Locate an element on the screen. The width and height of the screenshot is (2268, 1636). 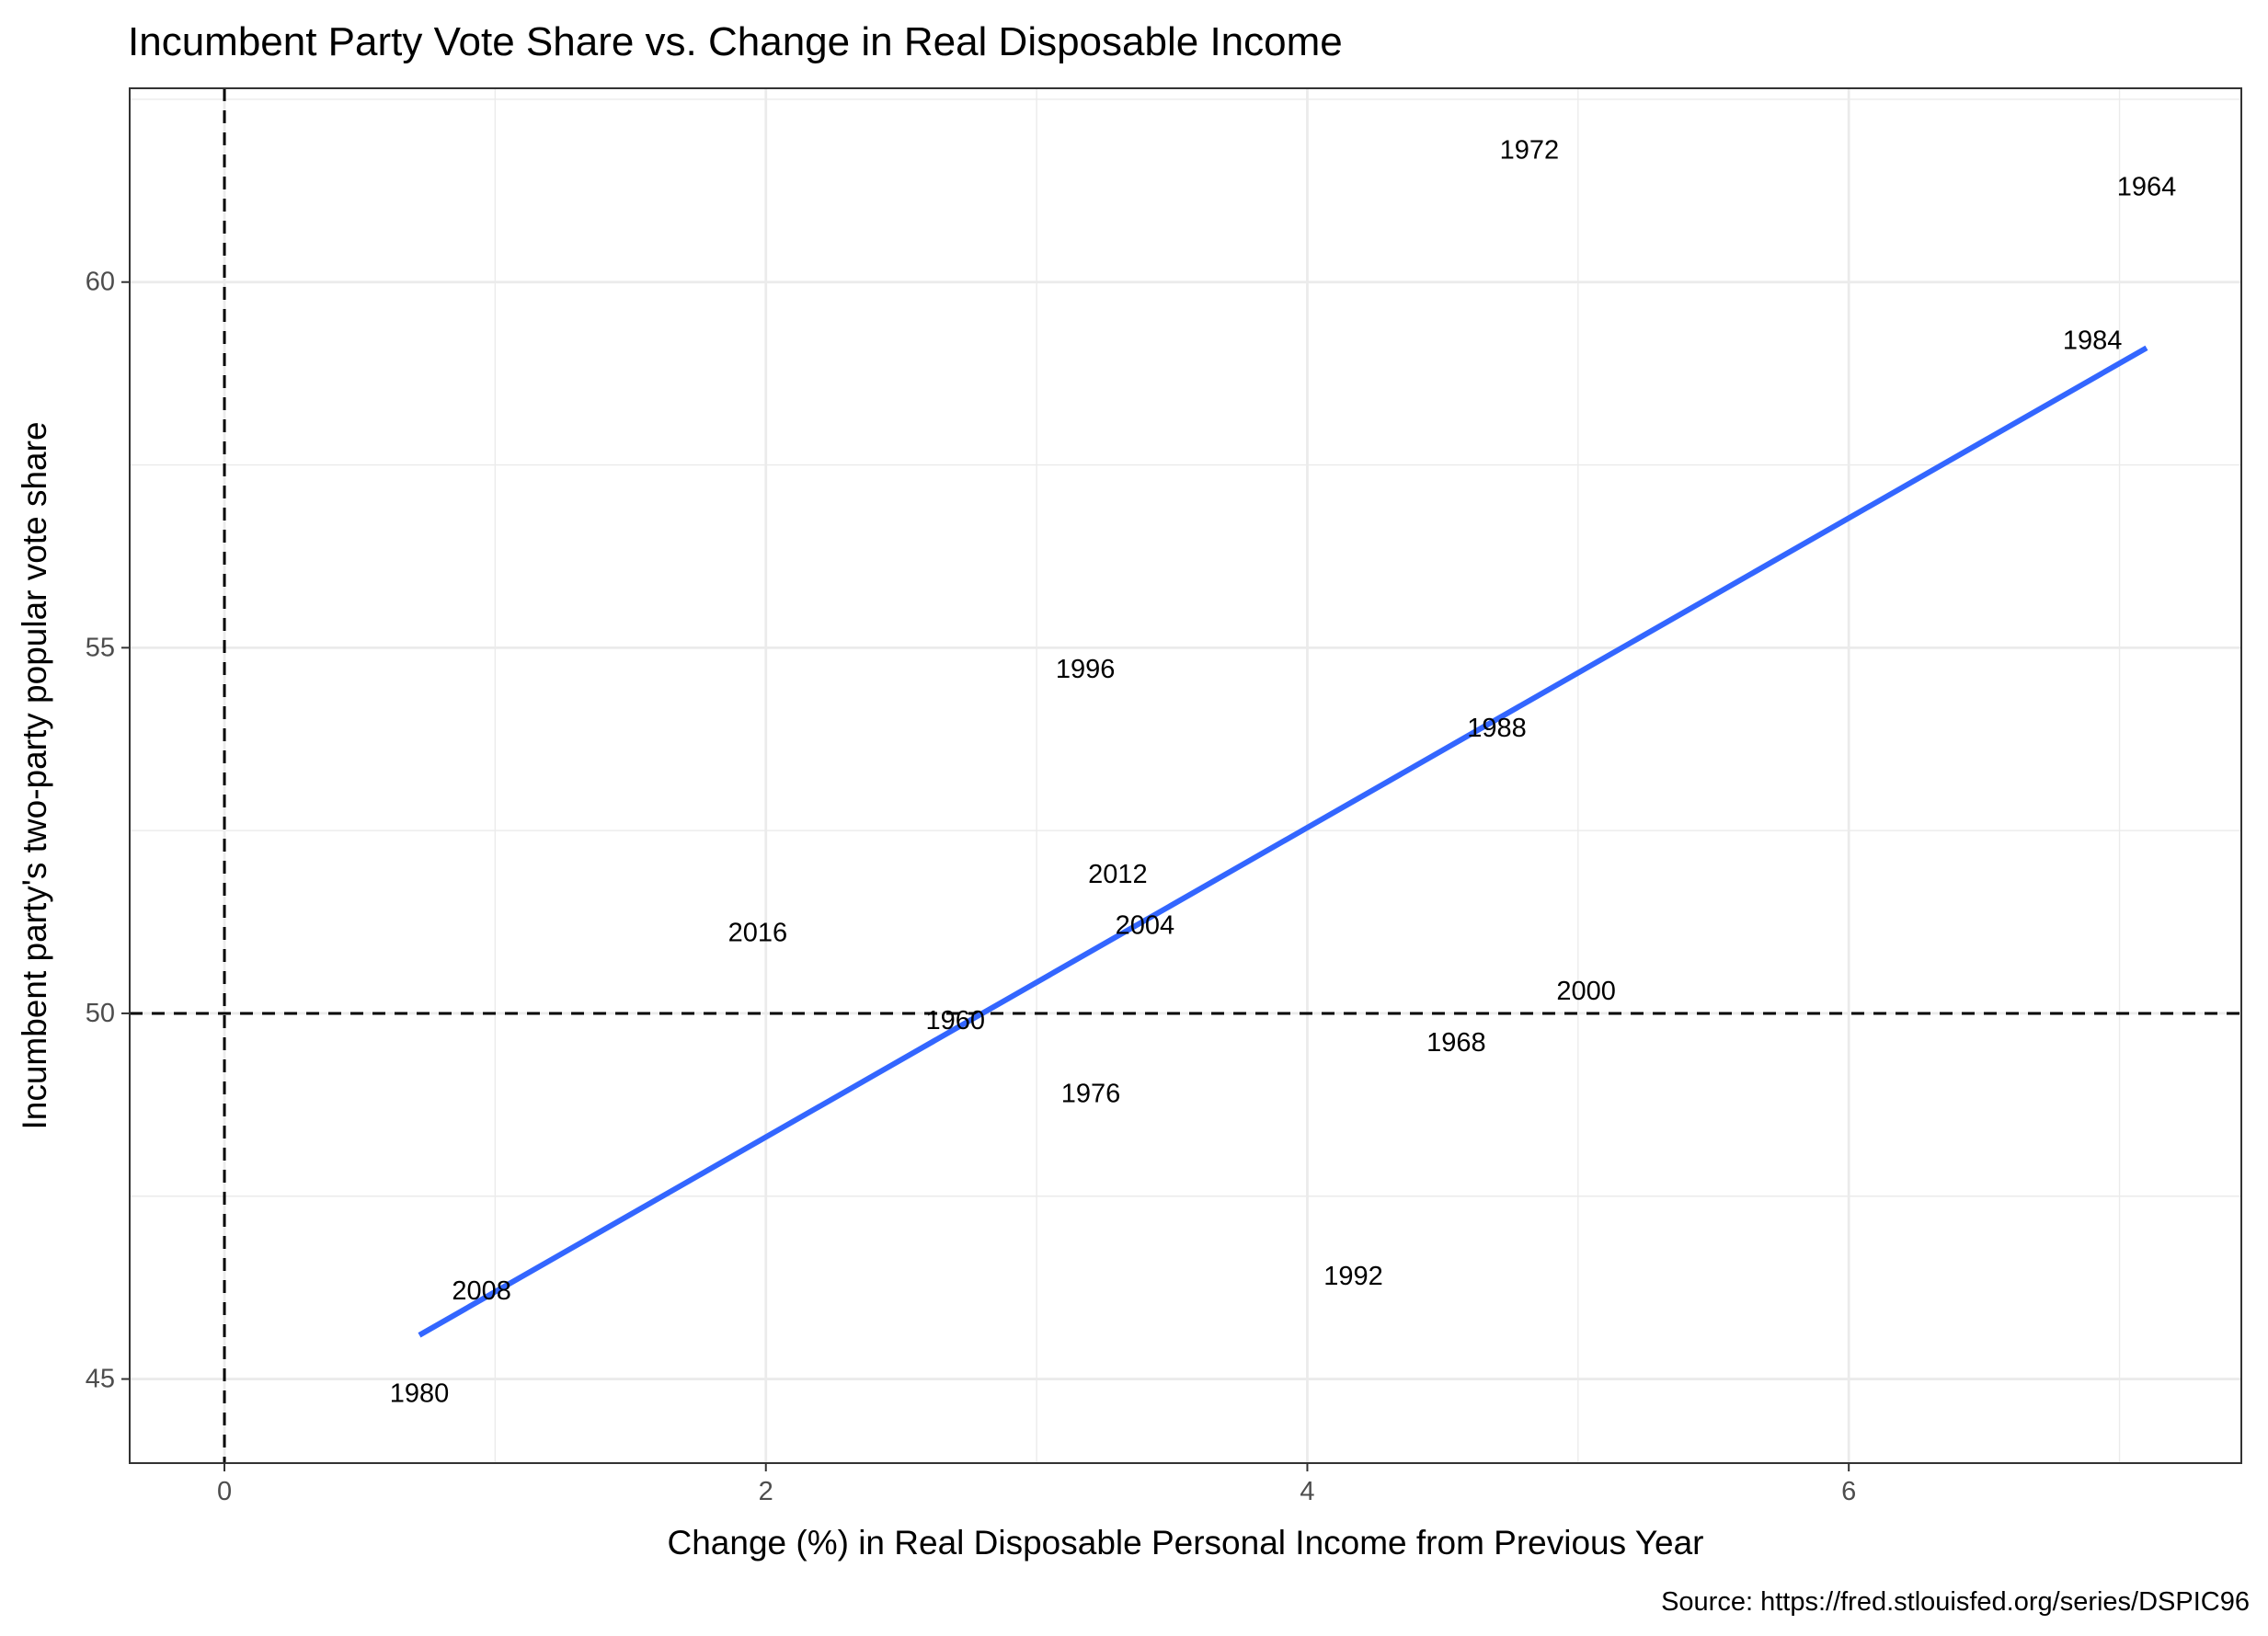
x-tick-label: 4 is located at coordinates (1307, 1491).